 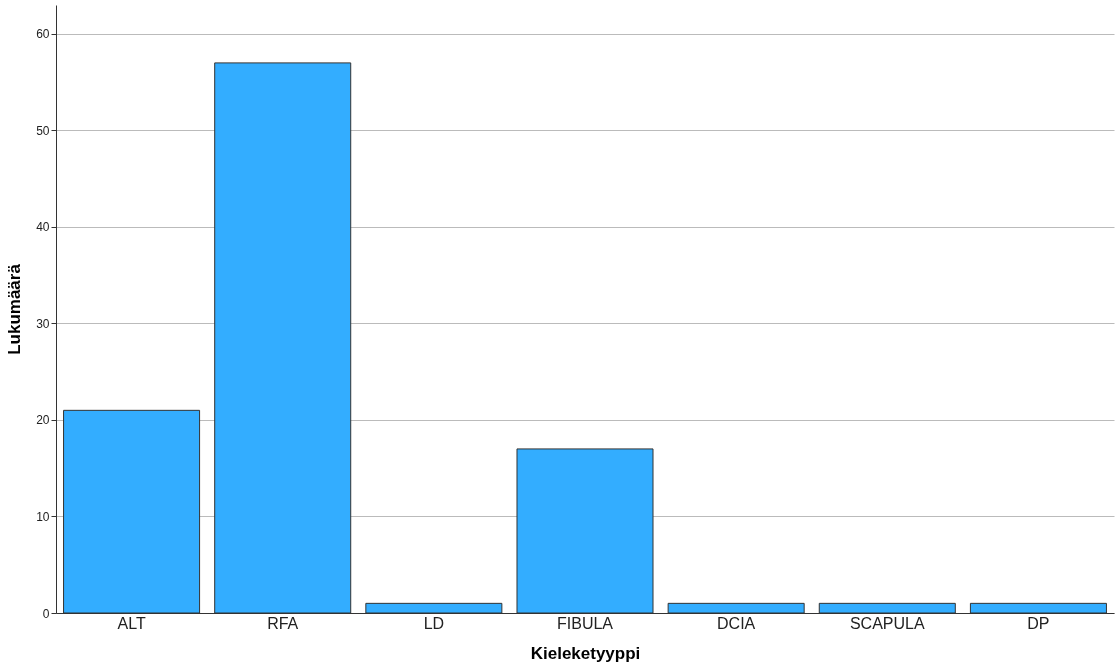 What do you see at coordinates (43, 516) in the screenshot?
I see `y-tick-label: 10` at bounding box center [43, 516].